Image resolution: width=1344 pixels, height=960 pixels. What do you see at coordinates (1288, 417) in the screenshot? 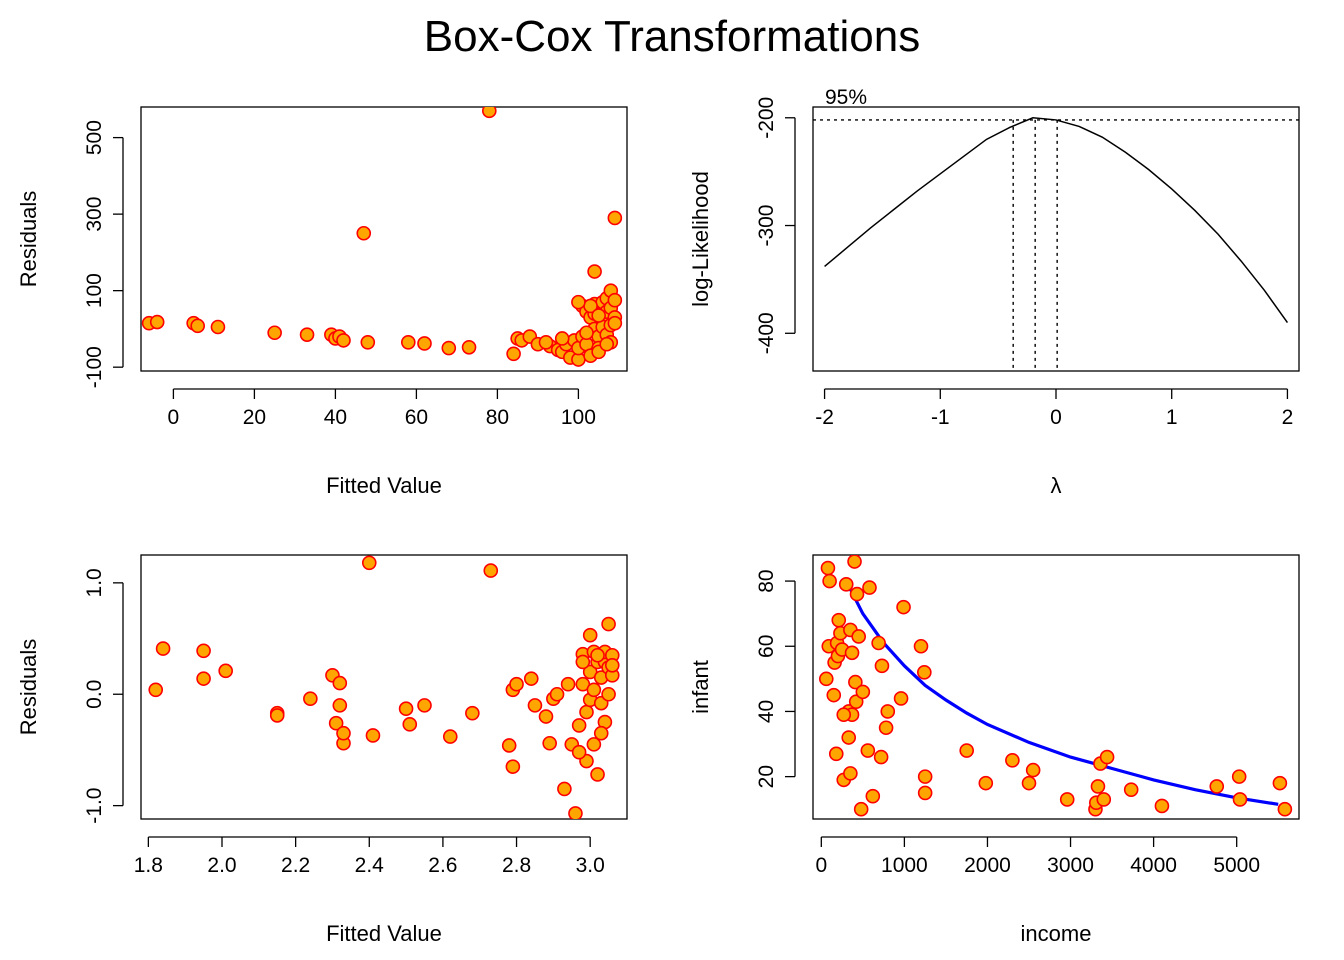
I see `x-tick-label: 2` at bounding box center [1288, 417].